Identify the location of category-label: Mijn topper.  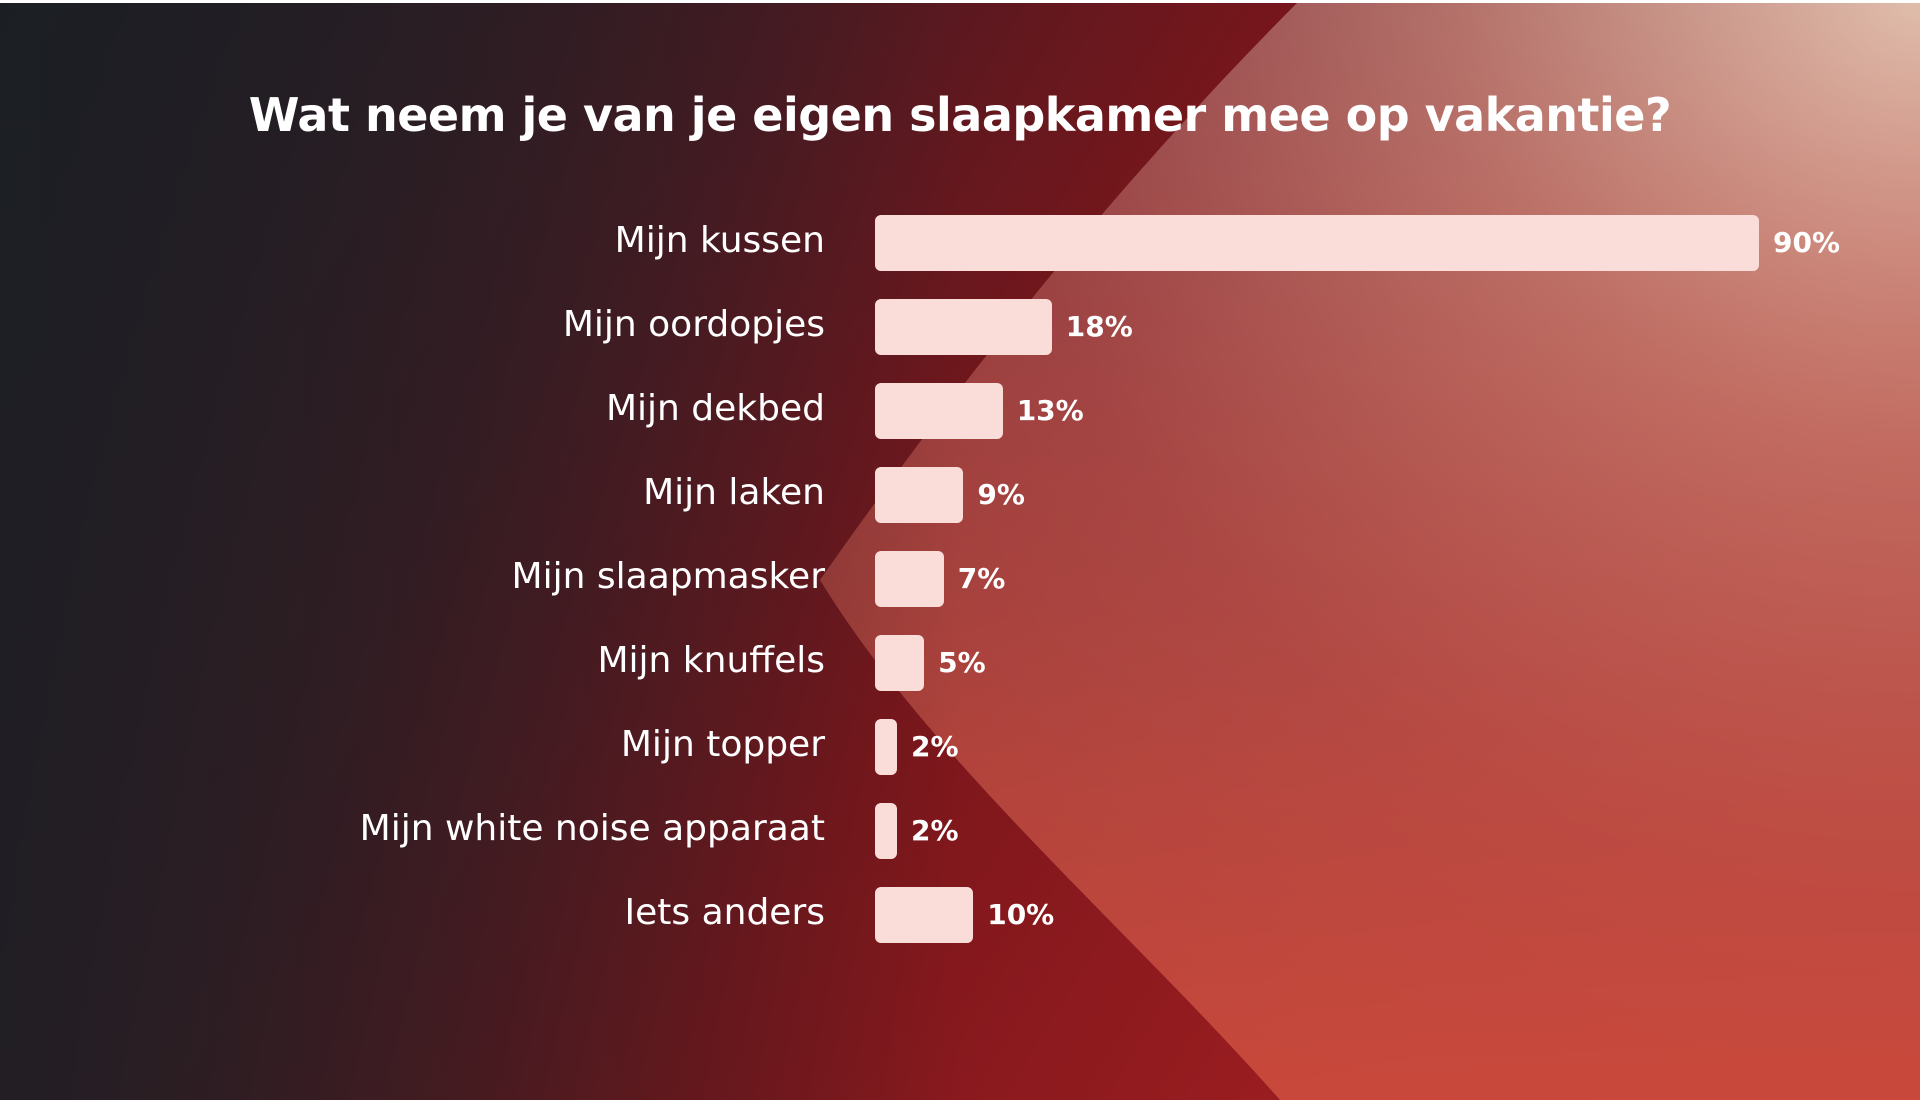
(722, 744).